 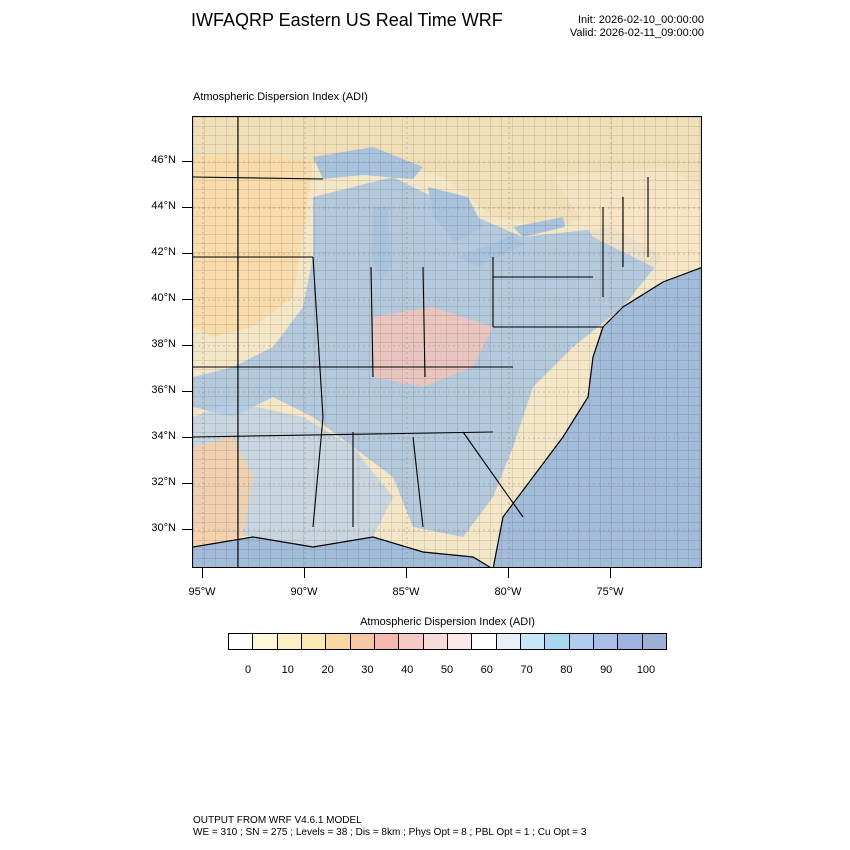 I want to click on colorbar-label: 0, so click(x=248, y=670).